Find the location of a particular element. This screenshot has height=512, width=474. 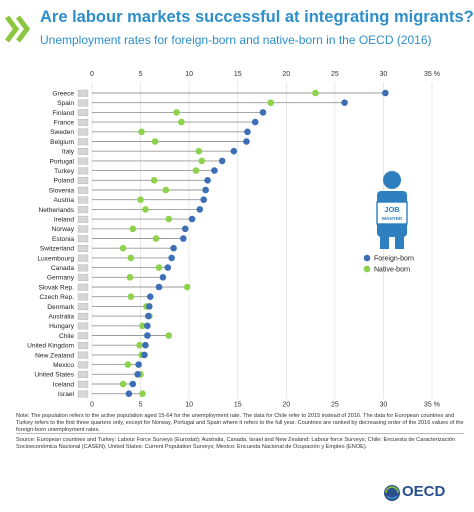

legend-label-native-born: Native-born is located at coordinates (392, 270).